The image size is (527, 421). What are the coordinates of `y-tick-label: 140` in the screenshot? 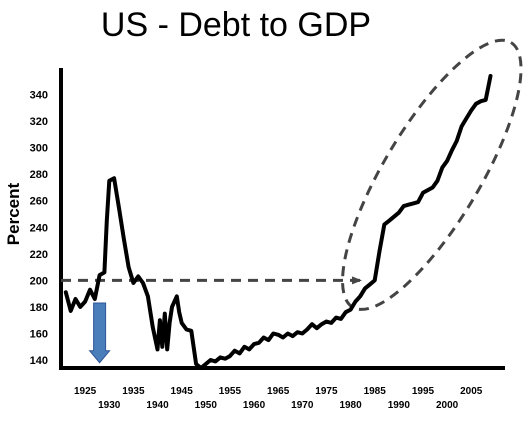 It's located at (39, 361).